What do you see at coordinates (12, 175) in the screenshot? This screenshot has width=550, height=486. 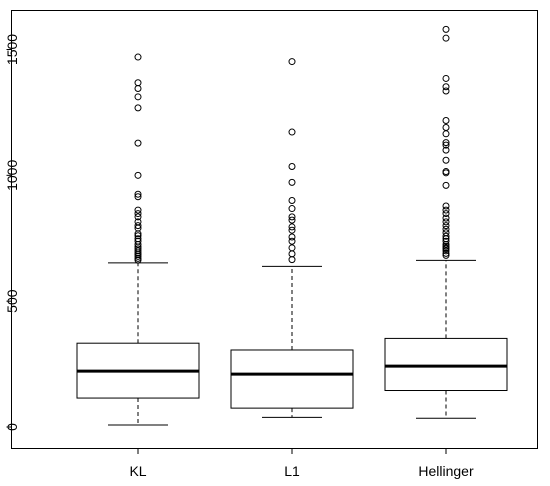 I see `y-tick-label: 1000` at bounding box center [12, 175].